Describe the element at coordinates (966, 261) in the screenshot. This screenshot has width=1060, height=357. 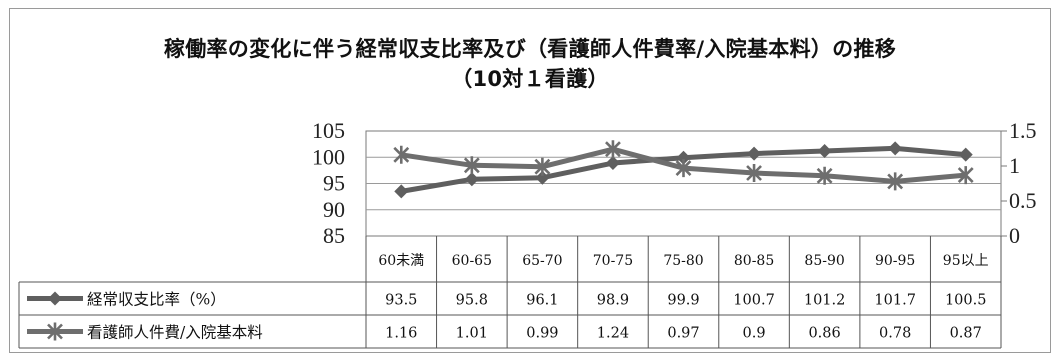
I see `category-label: 95以上` at that location.